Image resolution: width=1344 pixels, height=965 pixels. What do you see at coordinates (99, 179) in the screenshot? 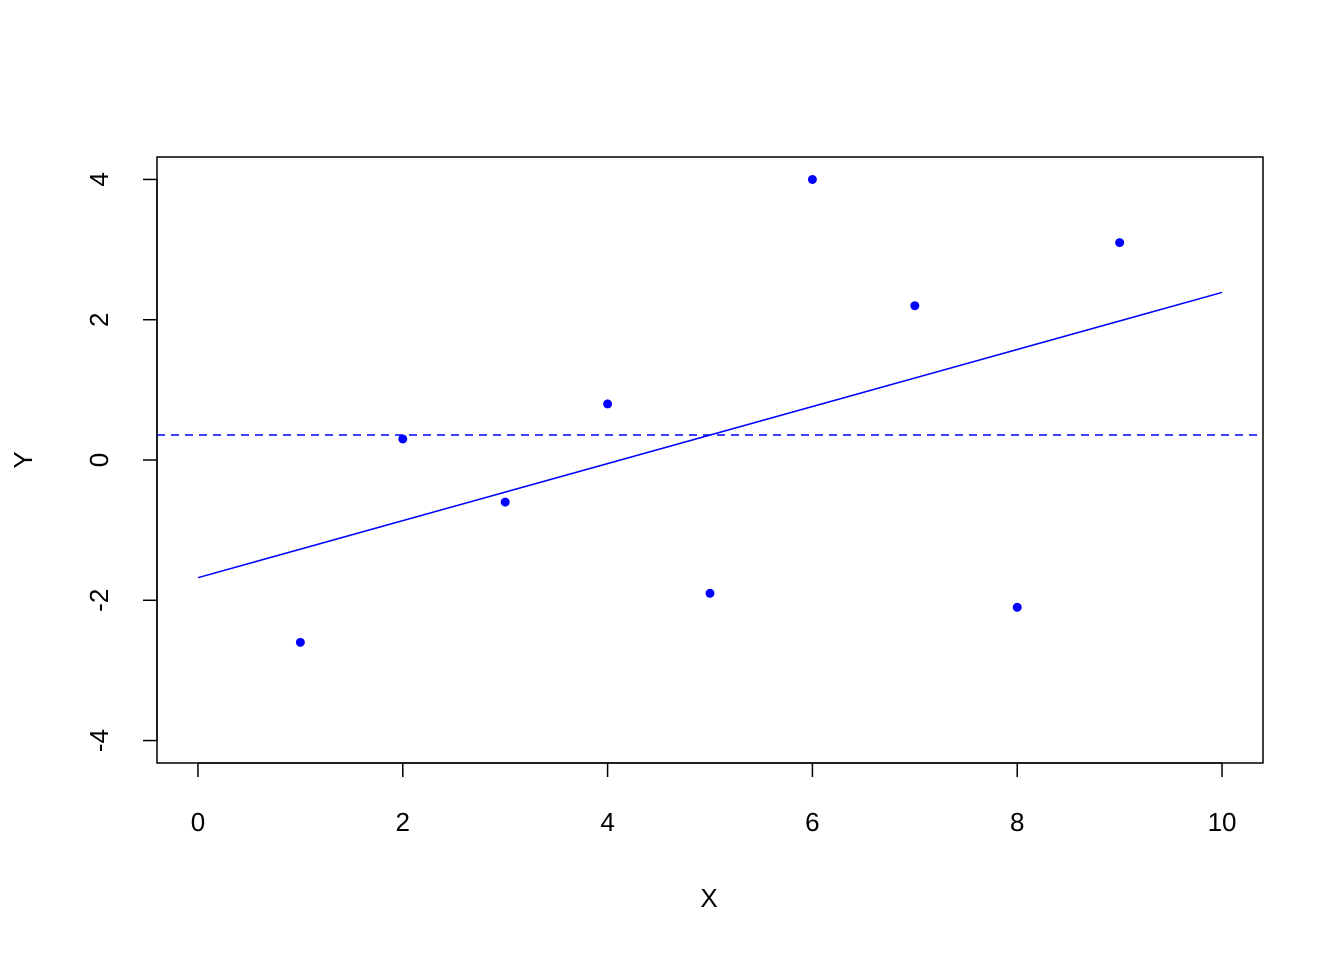
I see `y-tick-label: 4` at bounding box center [99, 179].